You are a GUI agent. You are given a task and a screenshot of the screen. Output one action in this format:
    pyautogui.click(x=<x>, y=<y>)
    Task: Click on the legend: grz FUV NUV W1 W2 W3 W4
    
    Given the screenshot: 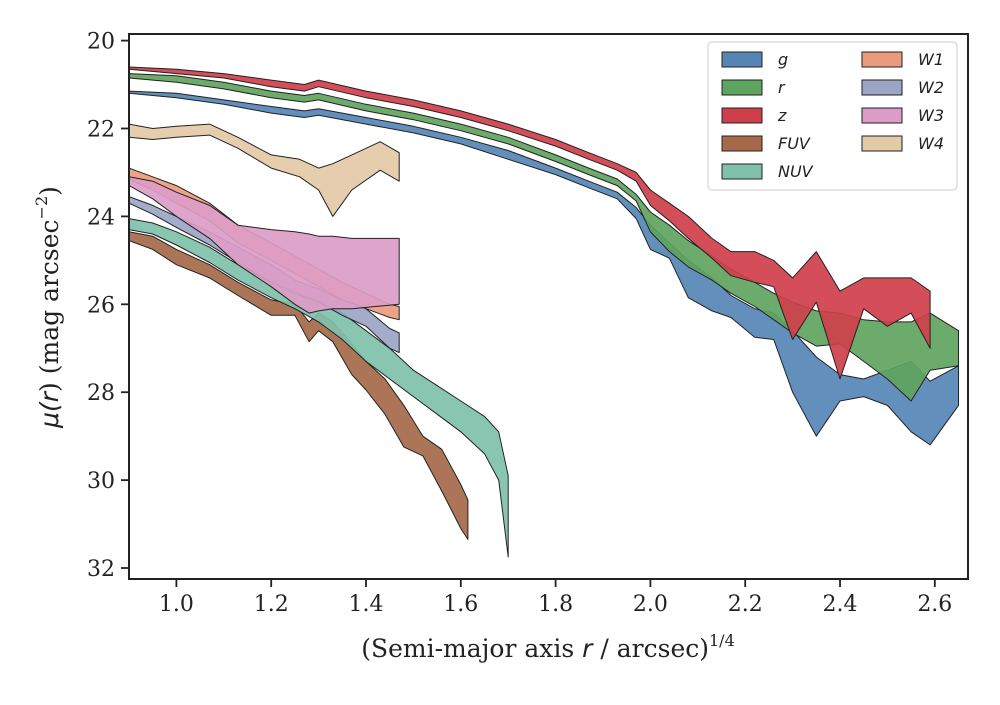 What is the action you would take?
    pyautogui.click(x=832, y=116)
    